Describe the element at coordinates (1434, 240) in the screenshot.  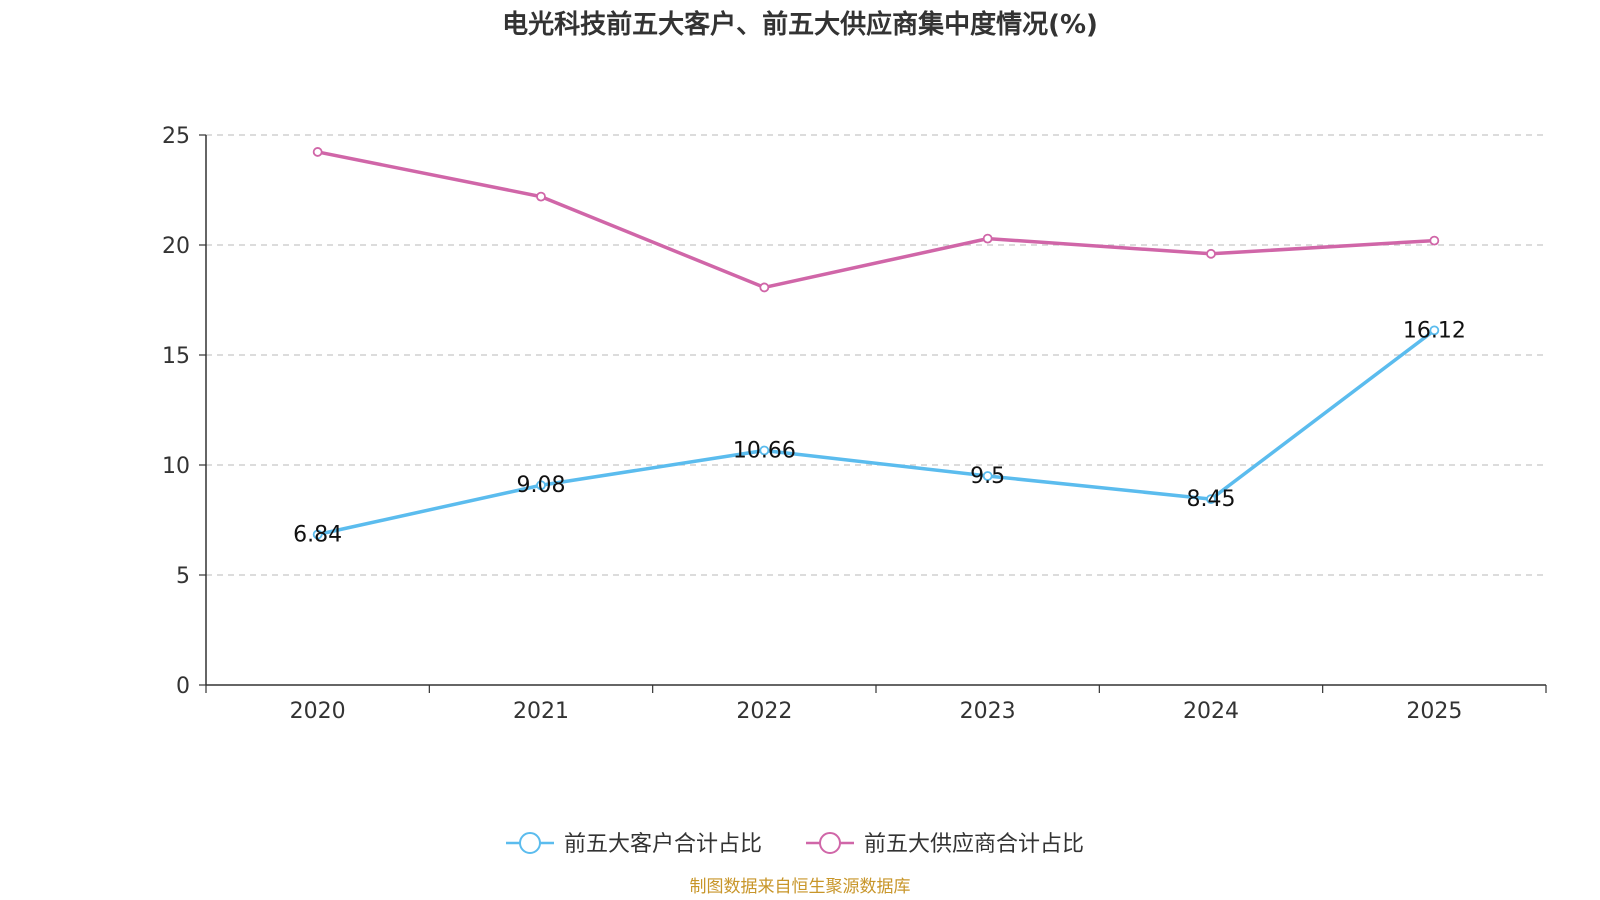
I see `series-1-point-2025` at that location.